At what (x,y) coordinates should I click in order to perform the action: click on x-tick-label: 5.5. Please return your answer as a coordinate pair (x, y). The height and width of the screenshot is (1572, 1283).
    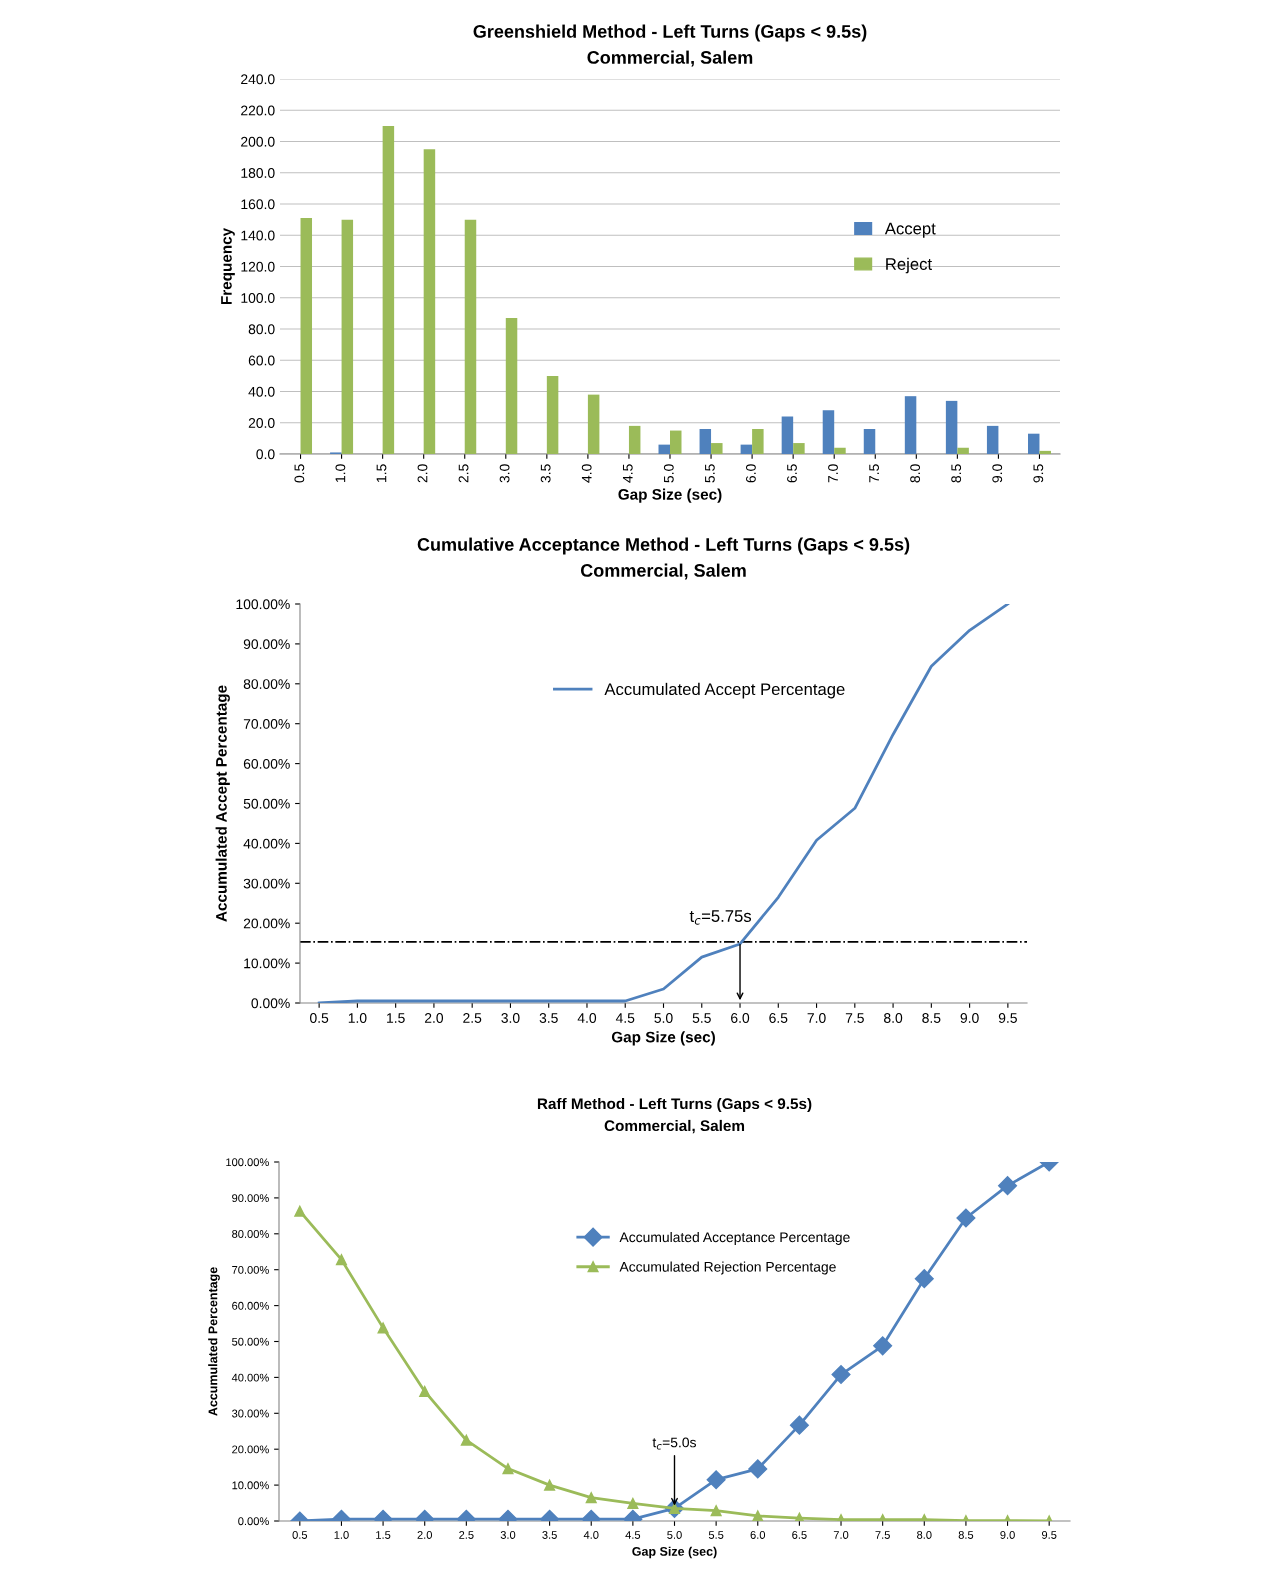
    Looking at the image, I should click on (710, 473).